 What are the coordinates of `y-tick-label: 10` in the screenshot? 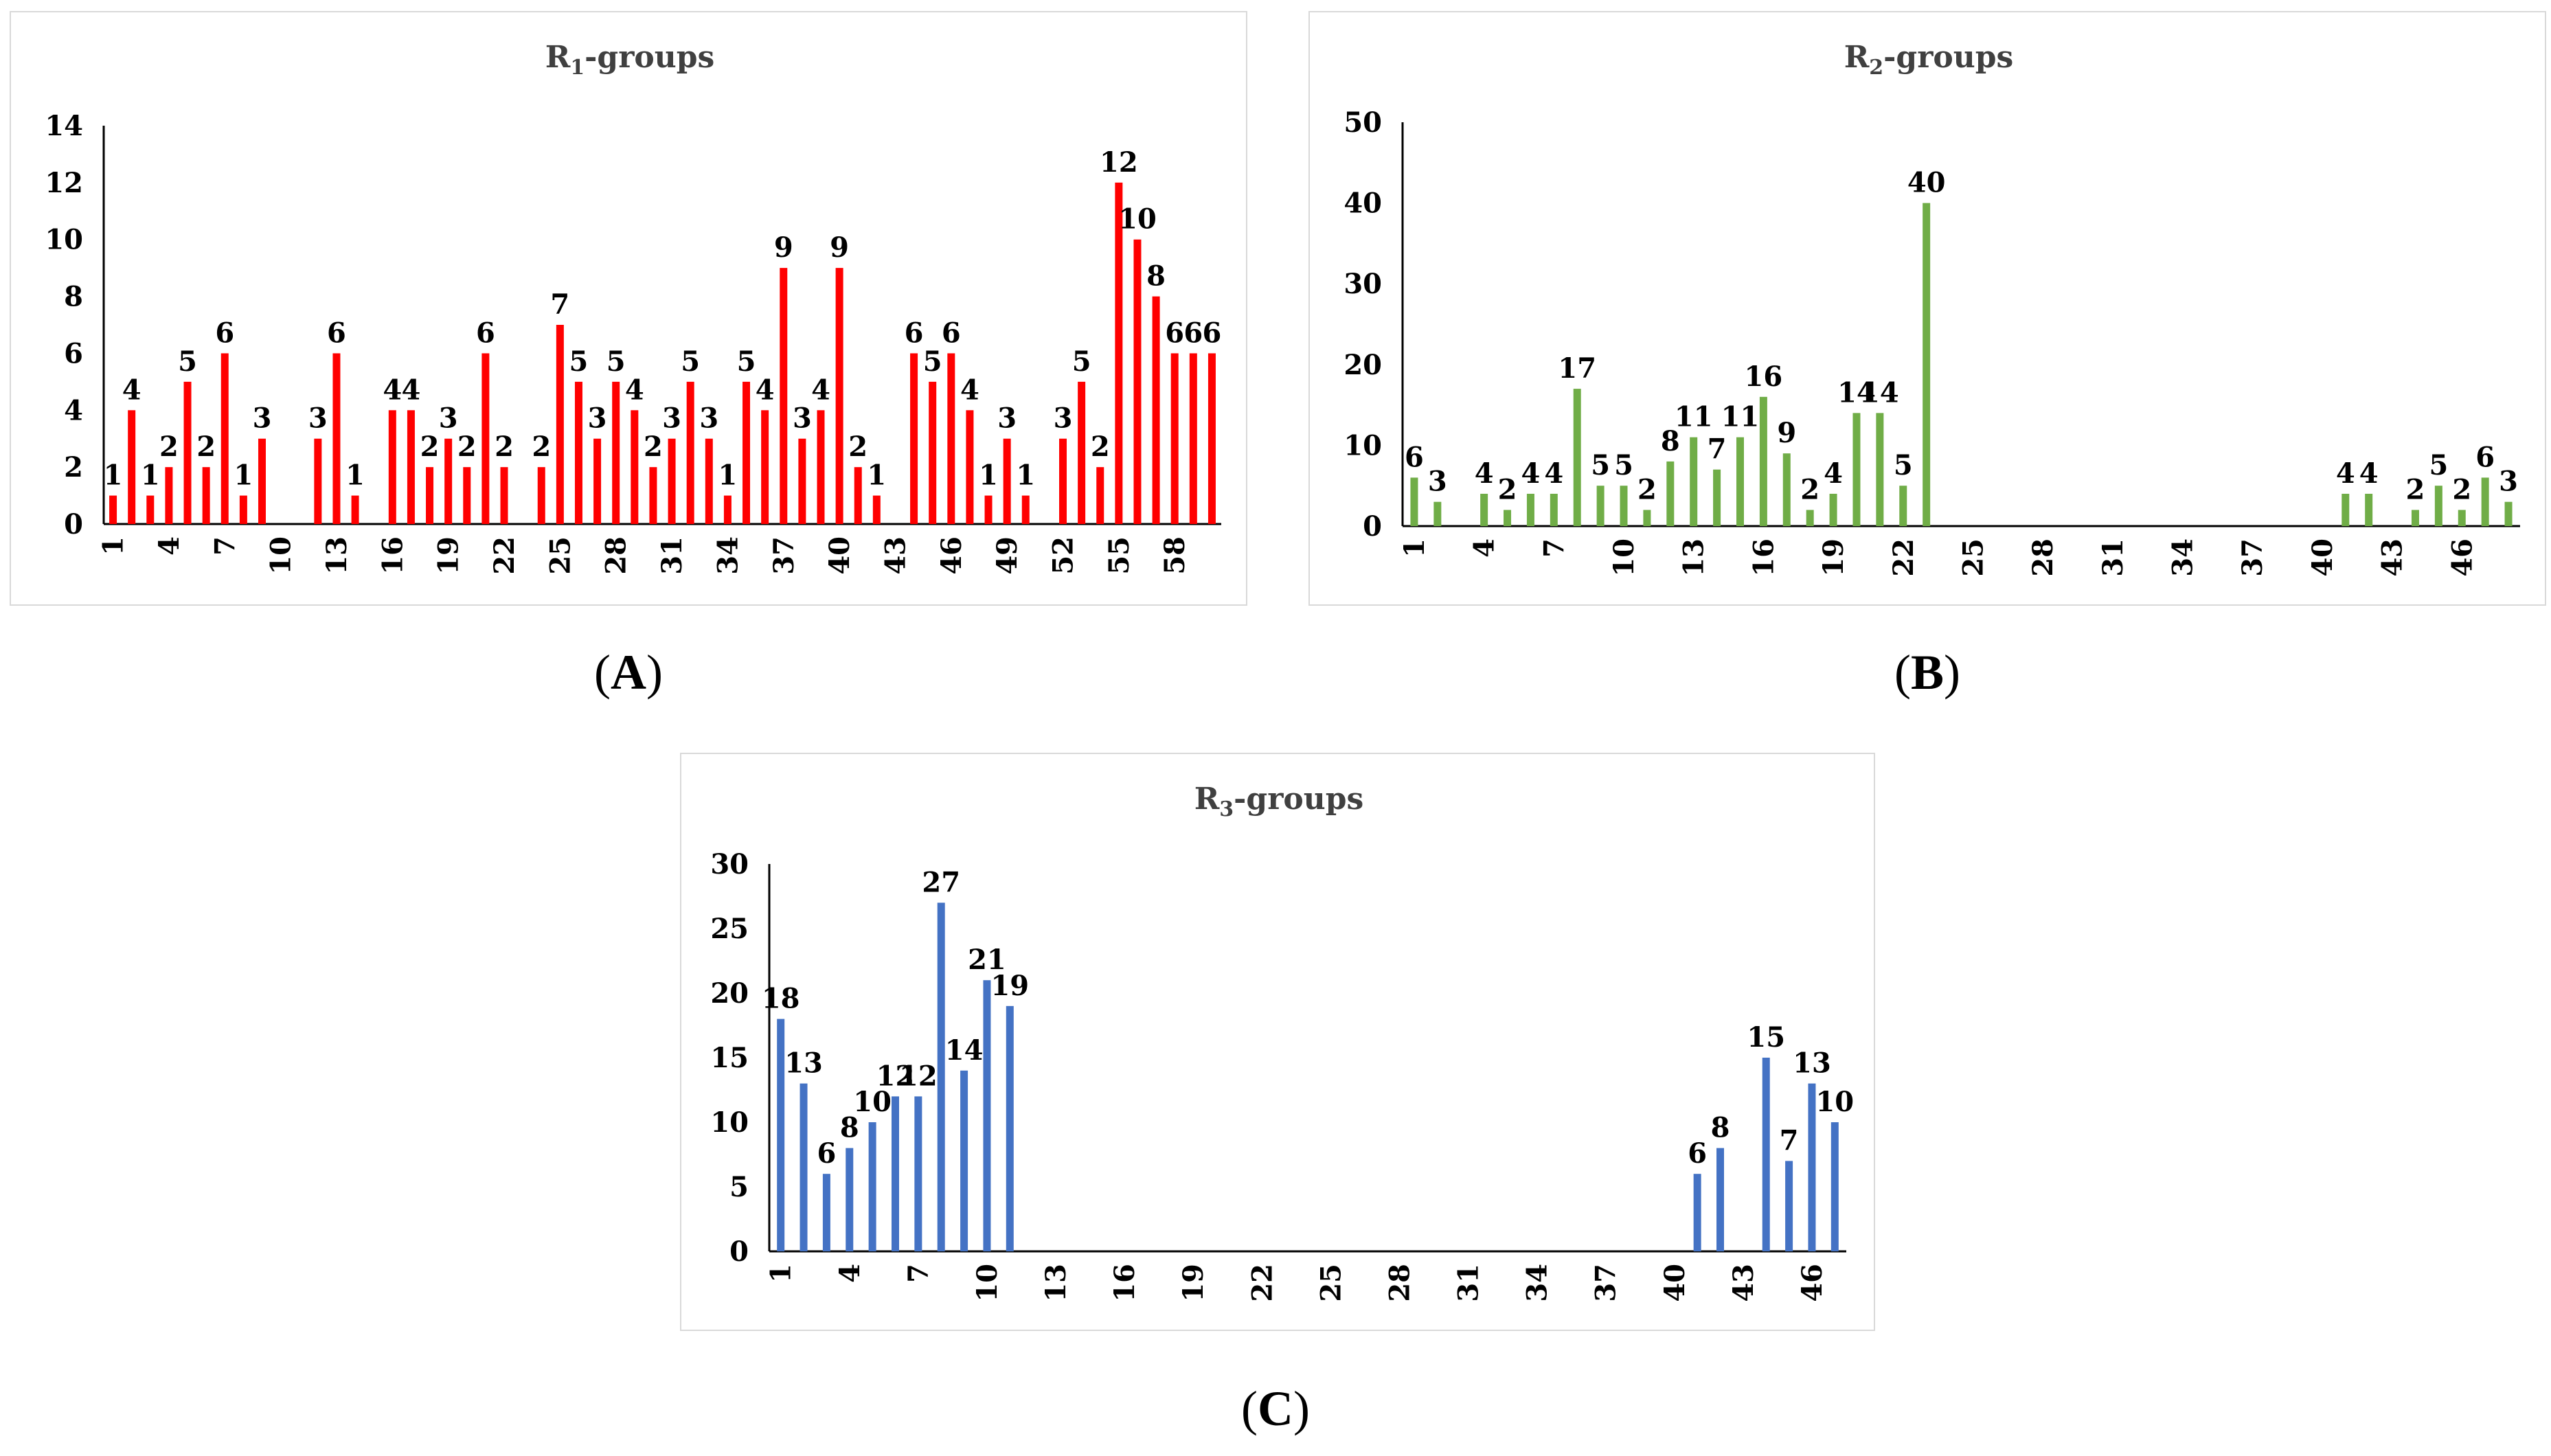 It's located at (64, 240).